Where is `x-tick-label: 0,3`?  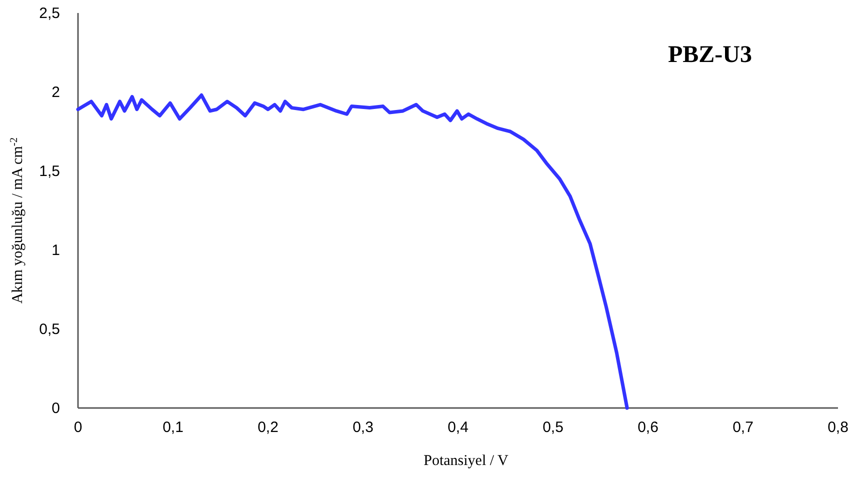
x-tick-label: 0,3 is located at coordinates (363, 427).